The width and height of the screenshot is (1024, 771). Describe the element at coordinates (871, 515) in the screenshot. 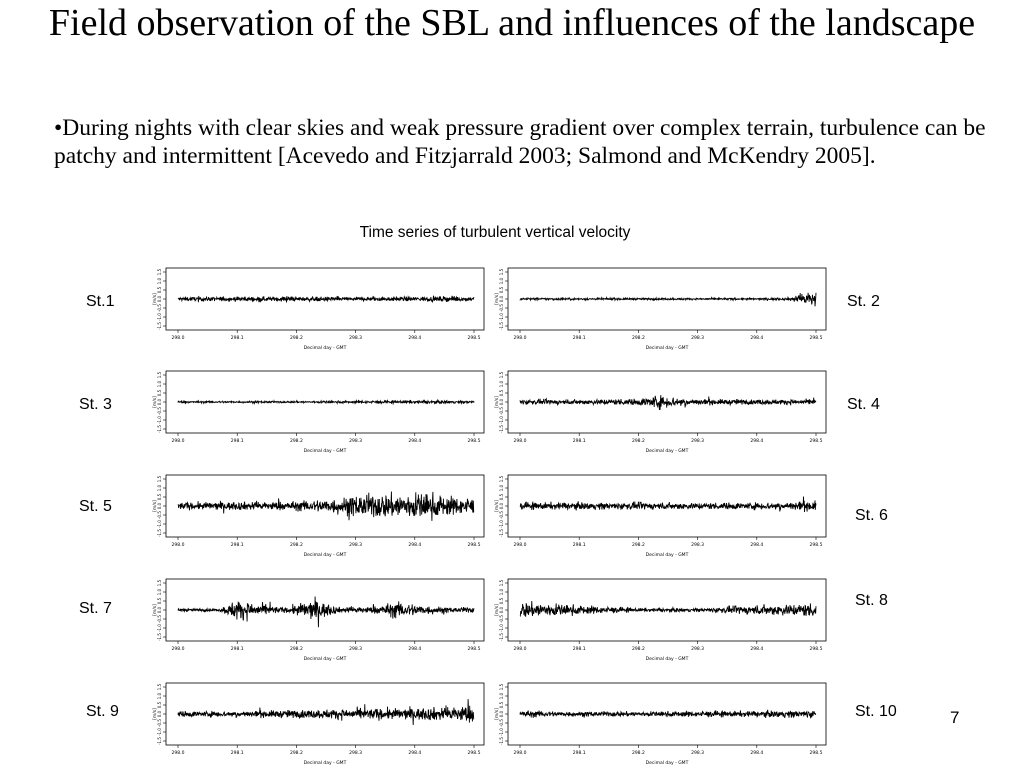

I see `station-label-6: St. 6` at that location.